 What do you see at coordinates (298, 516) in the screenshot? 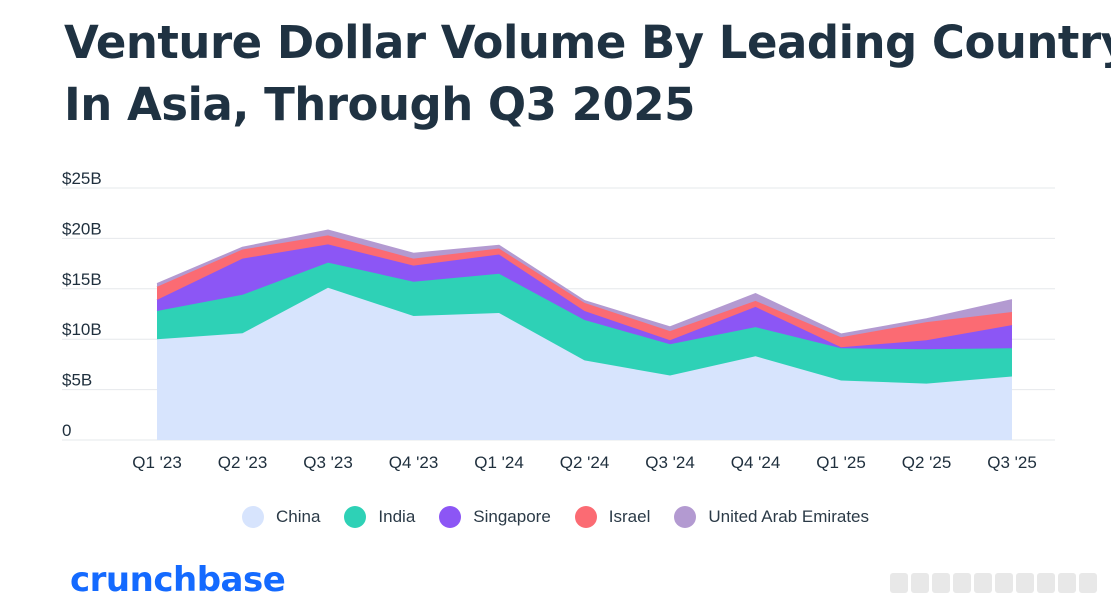
I see `legend-label: China` at bounding box center [298, 516].